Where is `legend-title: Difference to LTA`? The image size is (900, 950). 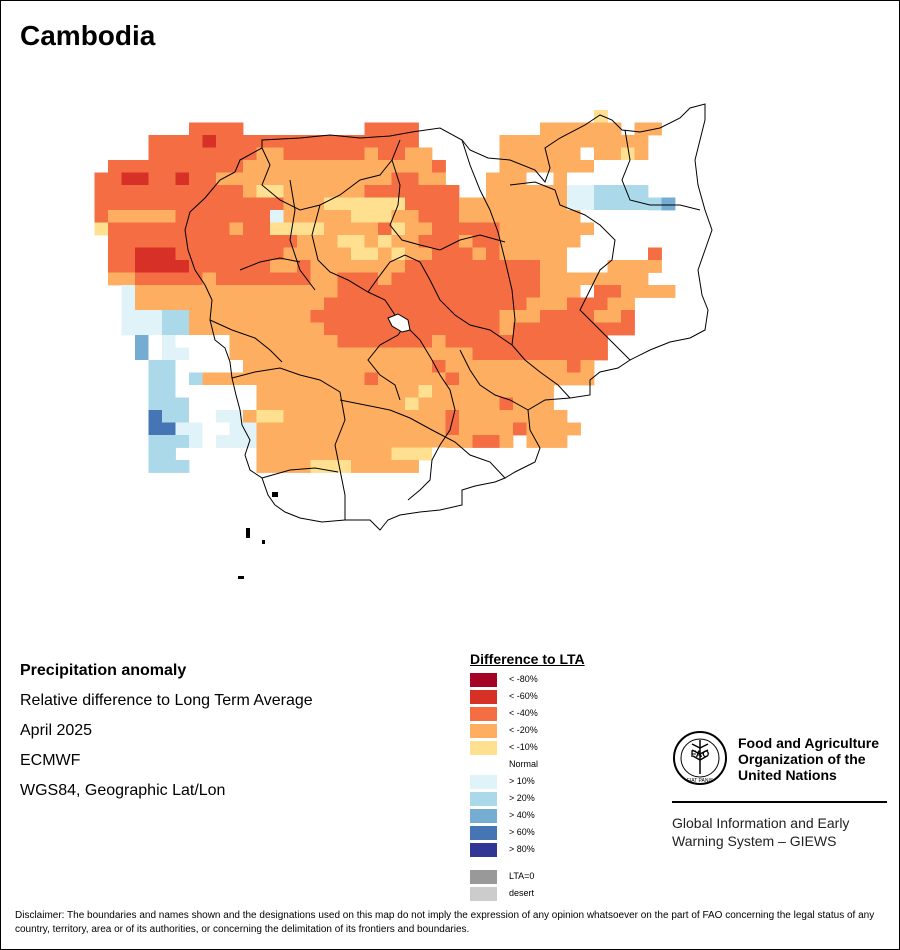 legend-title: Difference to LTA is located at coordinates (527, 659).